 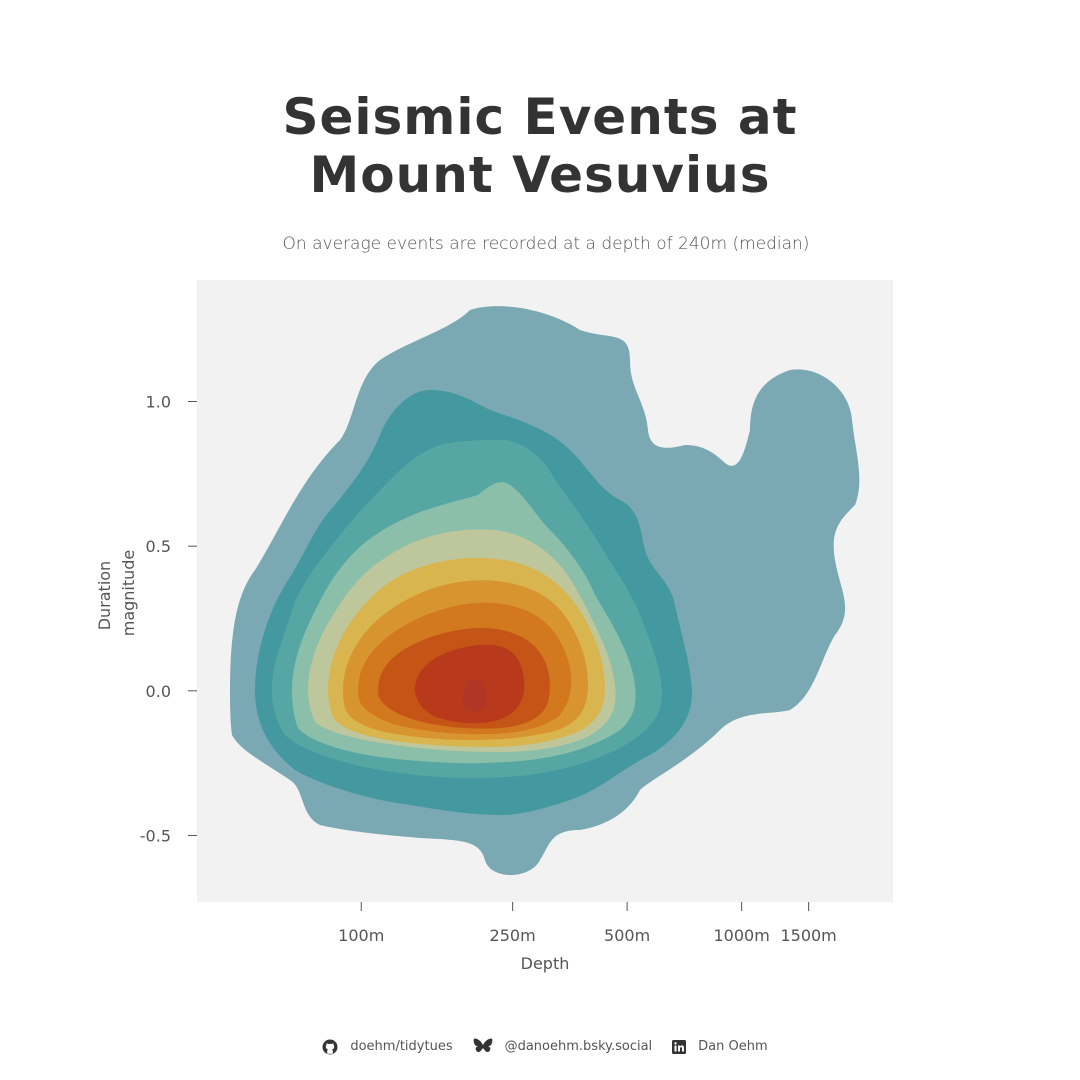 I want to click on x-axis: 100m 250m 500m 1000m 1500m, so click(x=587, y=923).